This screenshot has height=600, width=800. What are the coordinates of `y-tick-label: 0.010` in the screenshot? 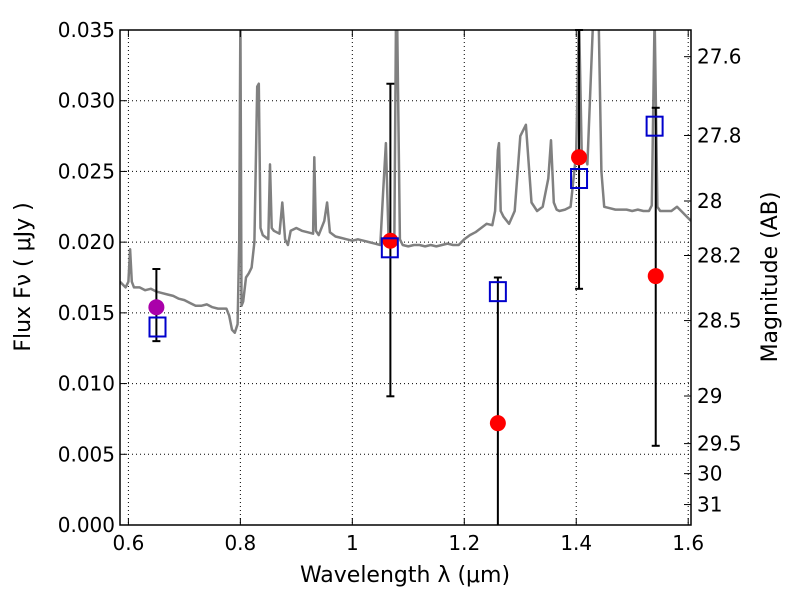 It's located at (86, 384).